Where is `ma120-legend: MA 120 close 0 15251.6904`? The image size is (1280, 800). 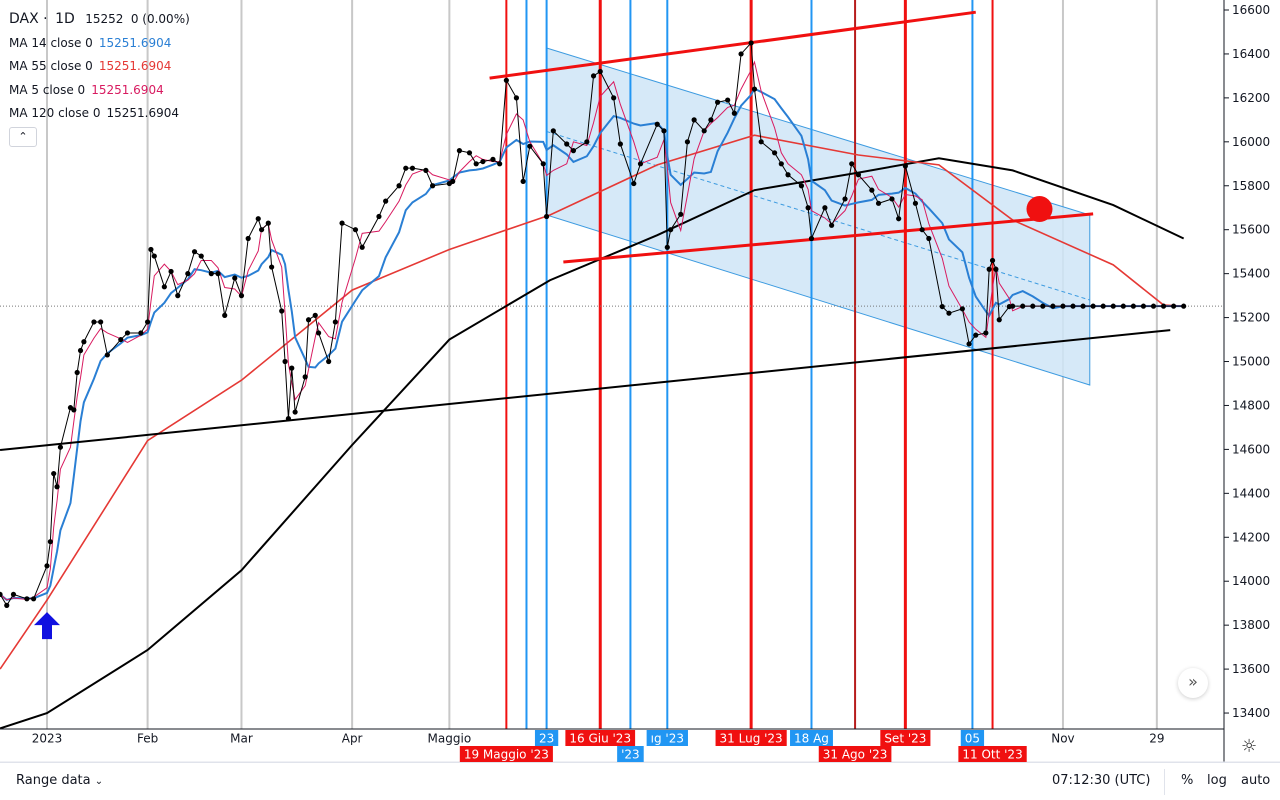
ma120-legend: MA 120 close 0 15251.6904 is located at coordinates (94, 113).